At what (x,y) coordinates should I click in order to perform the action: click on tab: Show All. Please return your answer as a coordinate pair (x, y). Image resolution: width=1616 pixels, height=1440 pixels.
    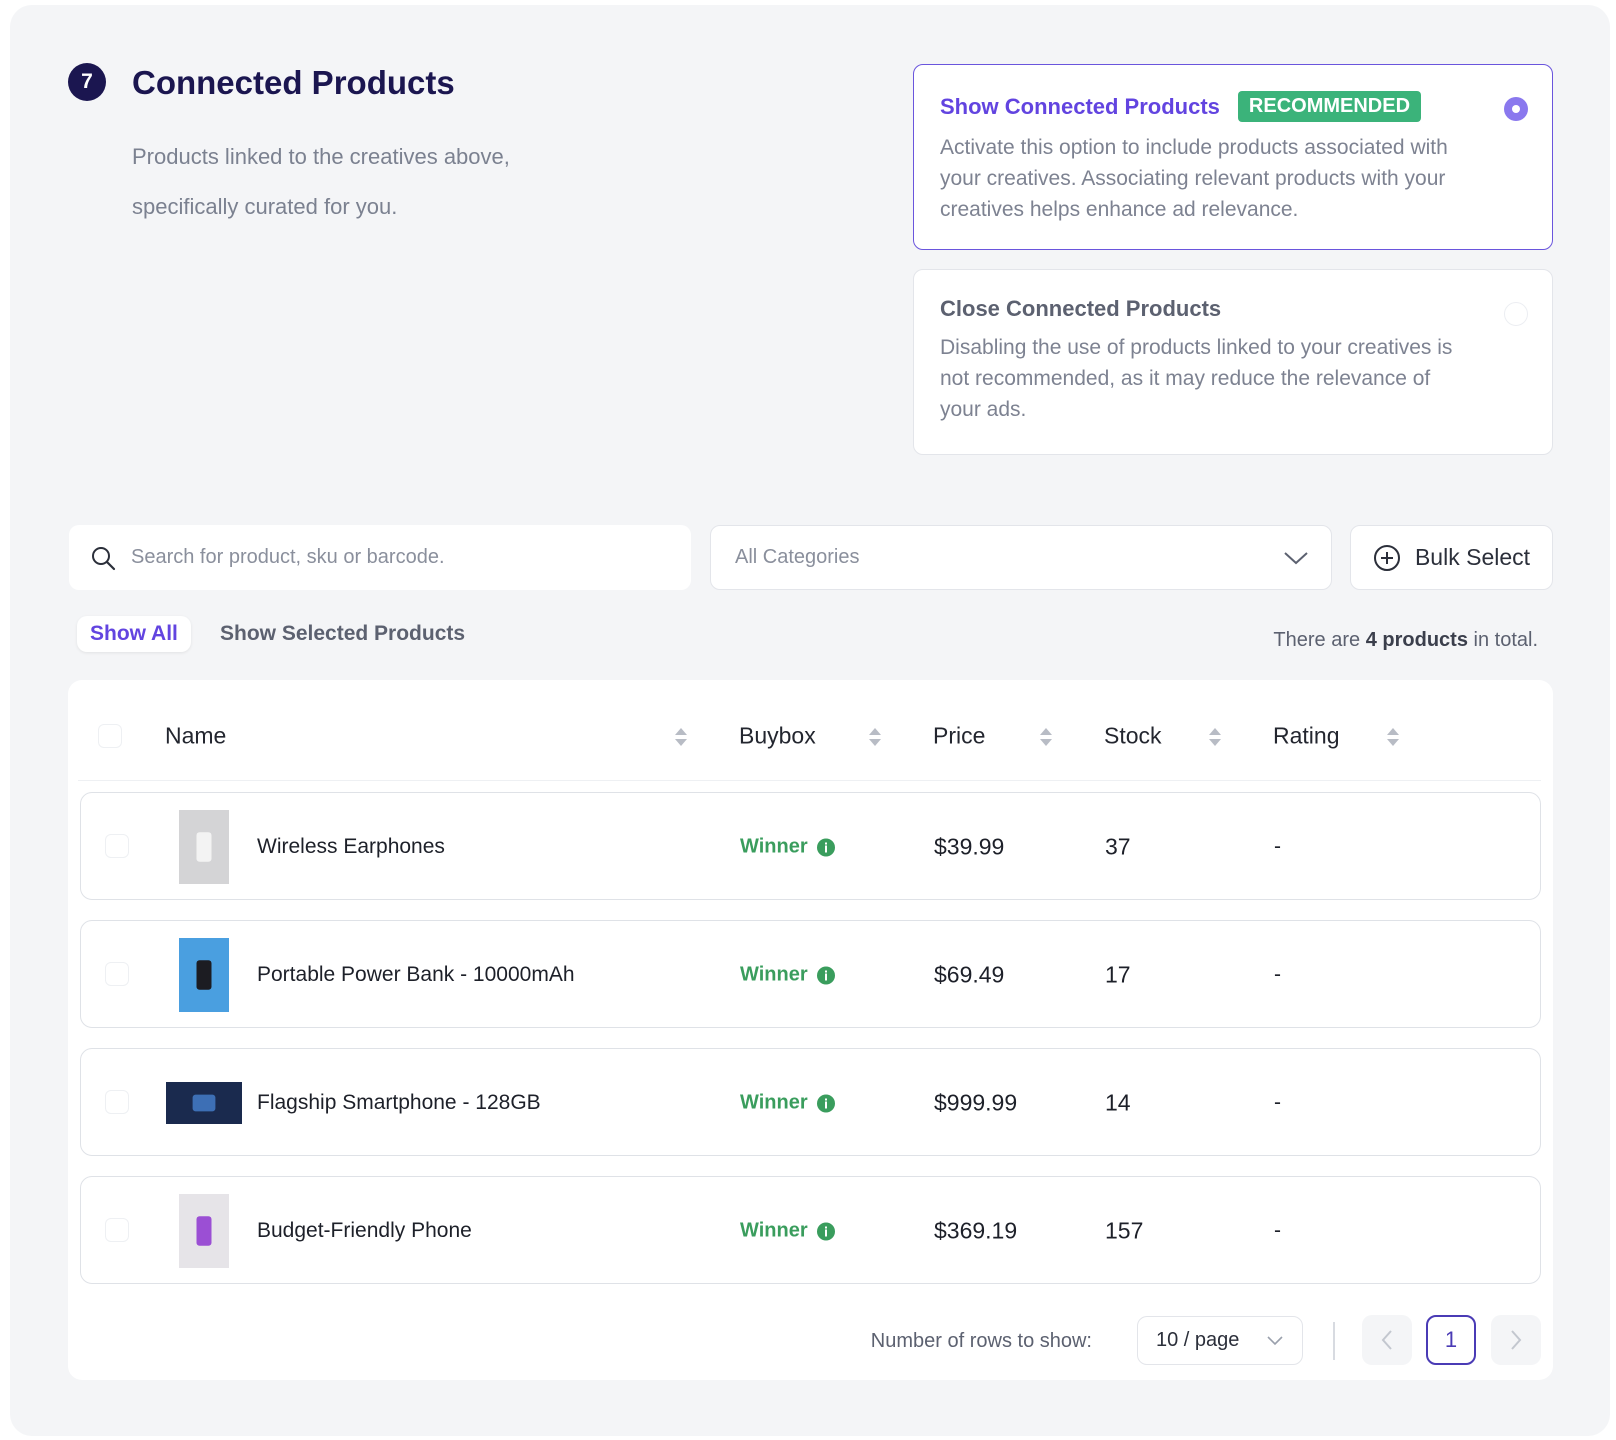
    Looking at the image, I should click on (134, 634).